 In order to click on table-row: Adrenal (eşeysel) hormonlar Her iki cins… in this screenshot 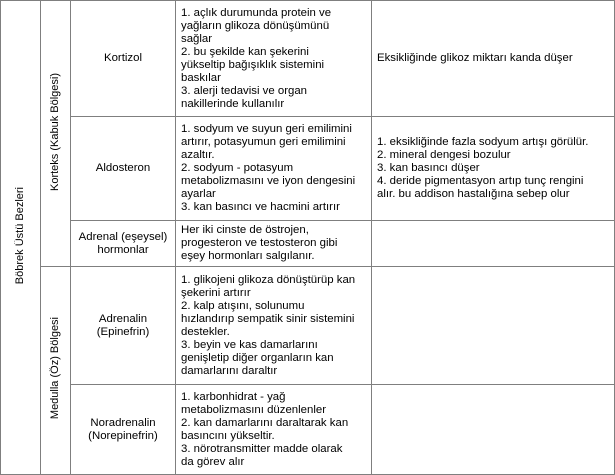, I will do `click(308, 243)`.